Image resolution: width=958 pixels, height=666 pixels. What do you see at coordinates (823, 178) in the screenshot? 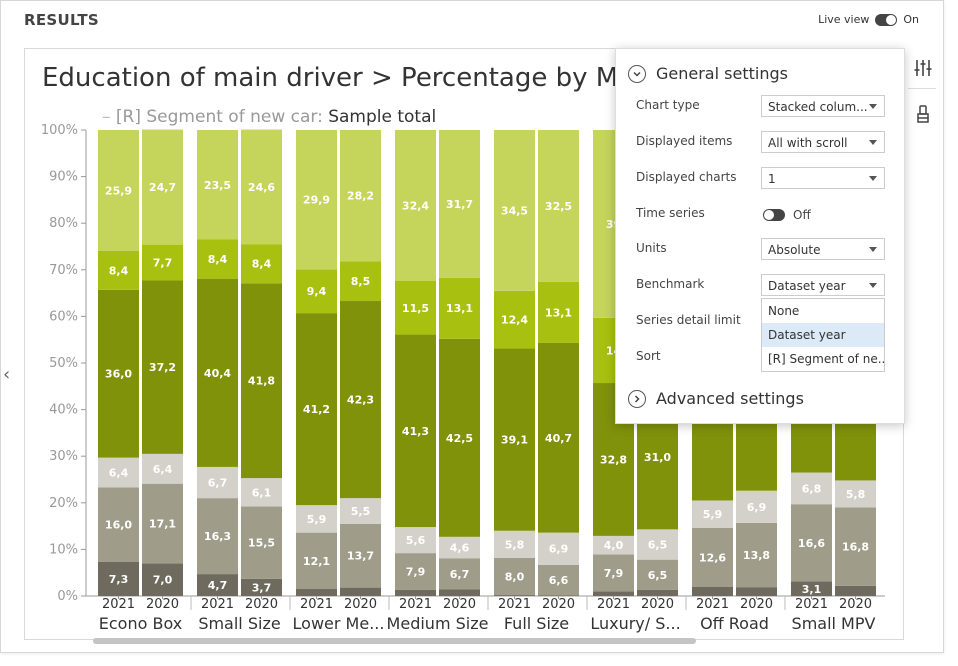
I see `displayed-charts-select: 1` at bounding box center [823, 178].